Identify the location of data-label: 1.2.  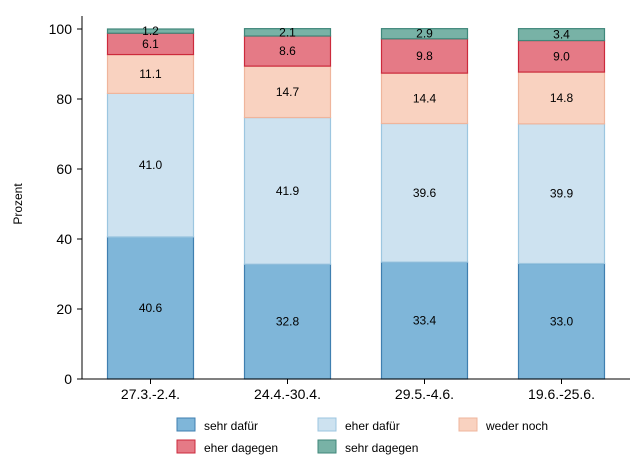
(150, 31).